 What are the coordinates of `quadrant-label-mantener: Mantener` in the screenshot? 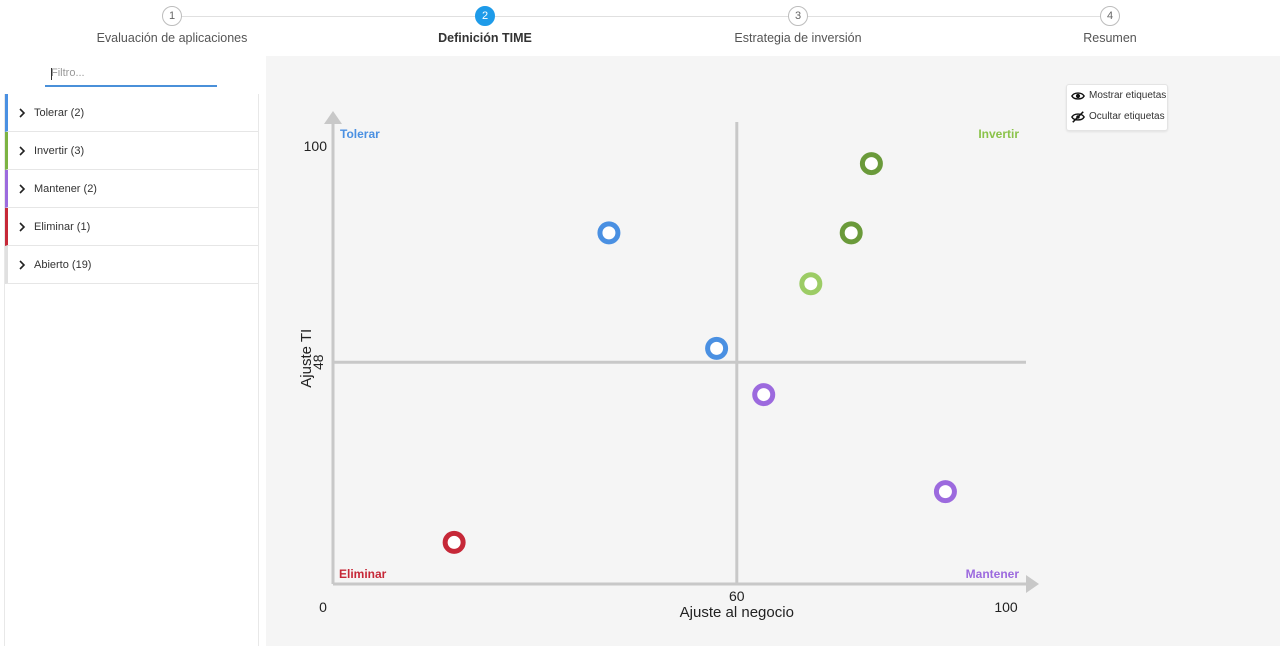 It's located at (993, 574).